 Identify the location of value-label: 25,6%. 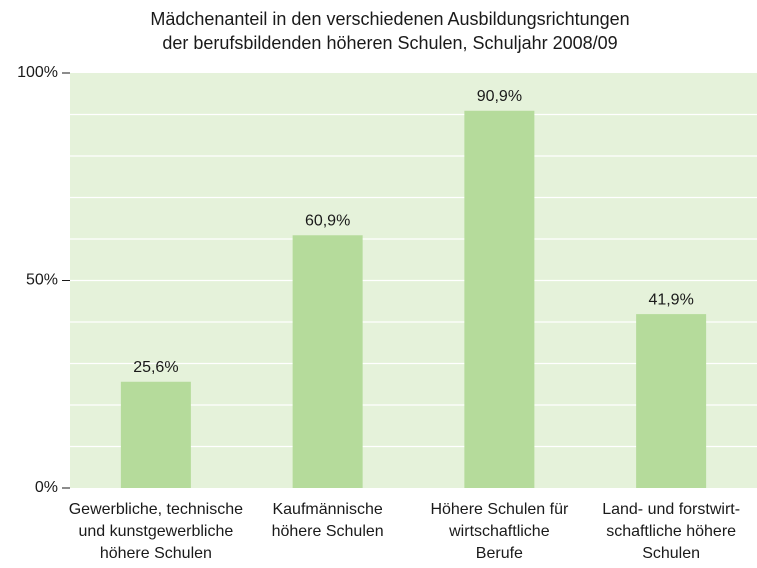
(155, 367).